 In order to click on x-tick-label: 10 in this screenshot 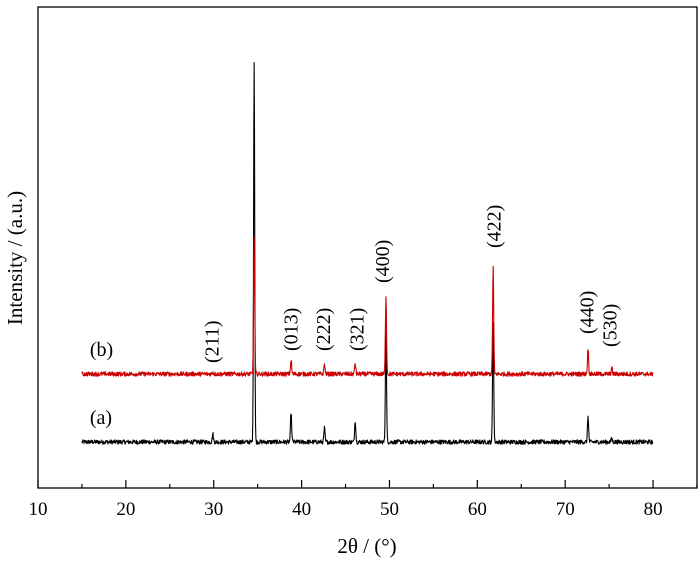, I will do `click(38, 509)`.